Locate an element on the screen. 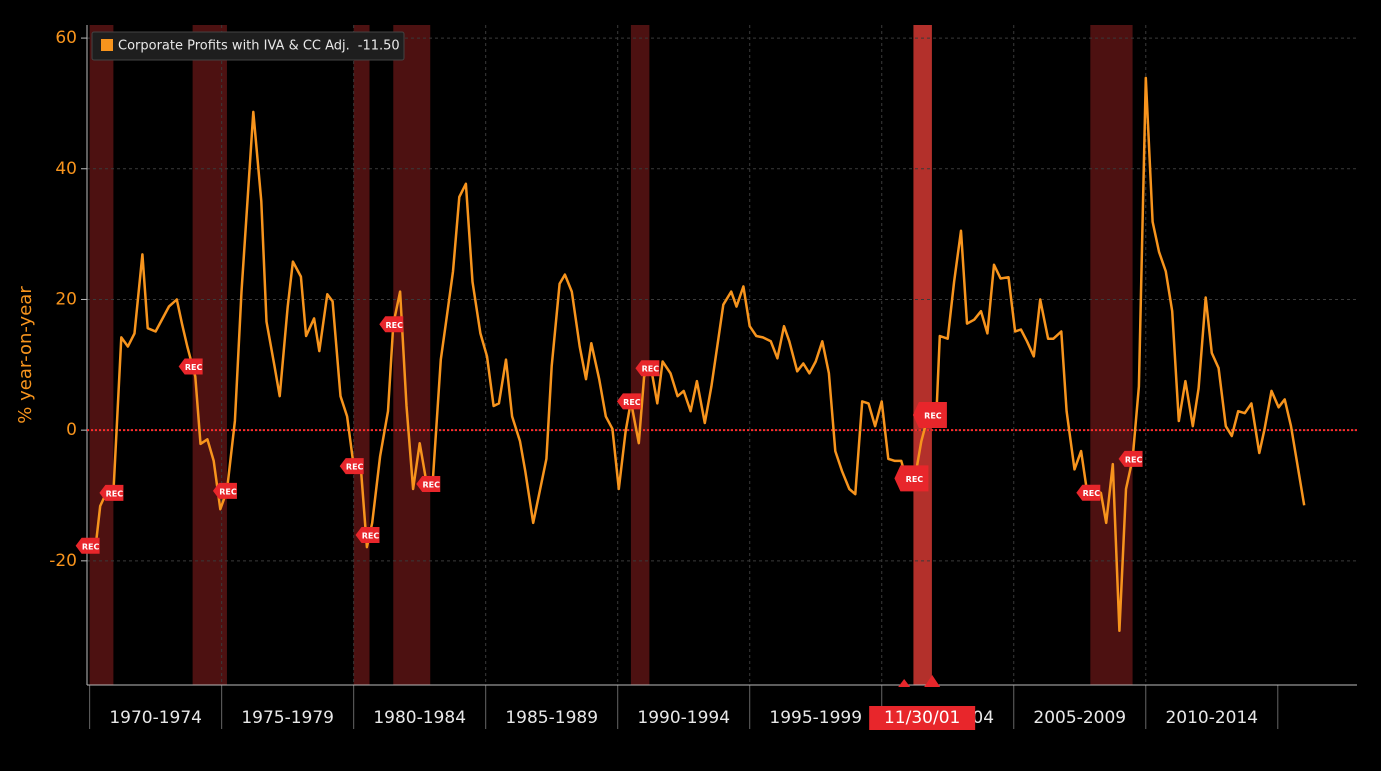 Image resolution: width=1381 pixels, height=771 pixels. x-tick-label: 1975-1979 is located at coordinates (287, 718).